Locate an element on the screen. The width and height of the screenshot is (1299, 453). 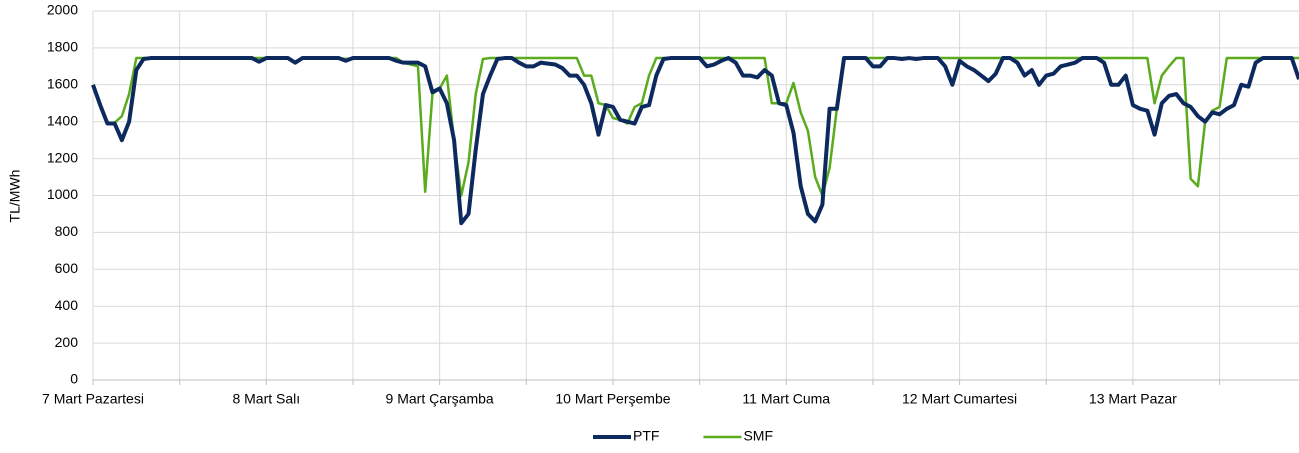
legend-label: SMF is located at coordinates (758, 436).